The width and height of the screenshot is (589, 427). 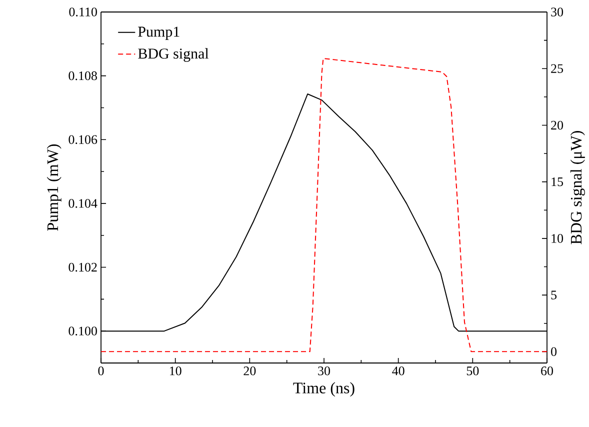 I want to click on y2-tick-label: 25, so click(x=557, y=68).